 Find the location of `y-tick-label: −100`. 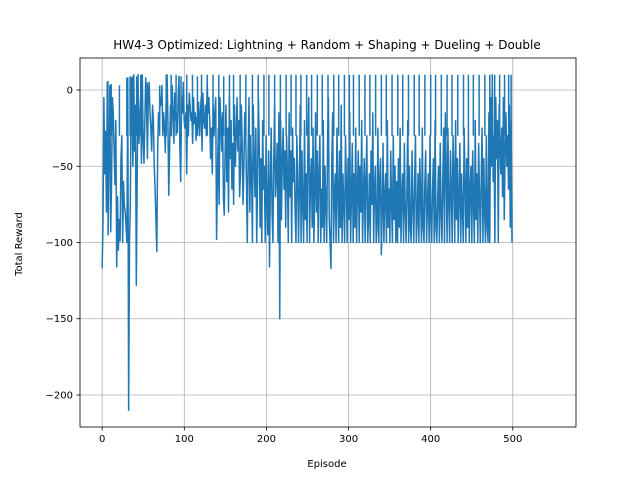

y-tick-label: −100 is located at coordinates (59, 243).